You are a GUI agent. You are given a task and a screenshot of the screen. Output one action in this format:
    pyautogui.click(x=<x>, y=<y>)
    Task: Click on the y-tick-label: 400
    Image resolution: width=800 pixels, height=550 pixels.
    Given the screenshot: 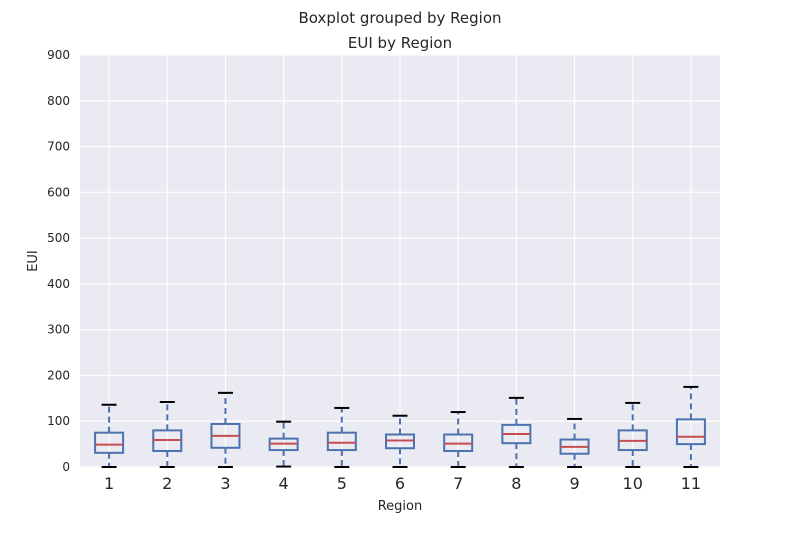 What is the action you would take?
    pyautogui.click(x=58, y=284)
    